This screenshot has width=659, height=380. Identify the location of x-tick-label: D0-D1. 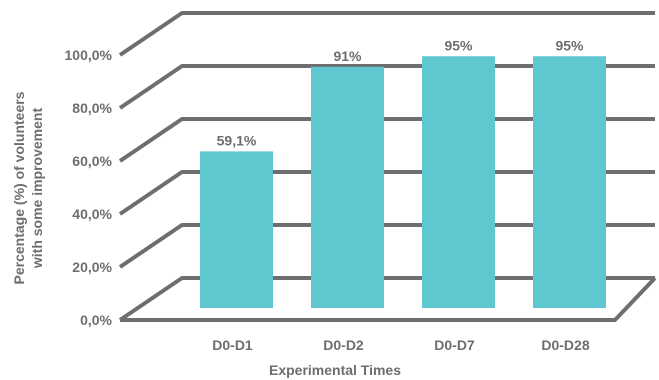
(232, 345).